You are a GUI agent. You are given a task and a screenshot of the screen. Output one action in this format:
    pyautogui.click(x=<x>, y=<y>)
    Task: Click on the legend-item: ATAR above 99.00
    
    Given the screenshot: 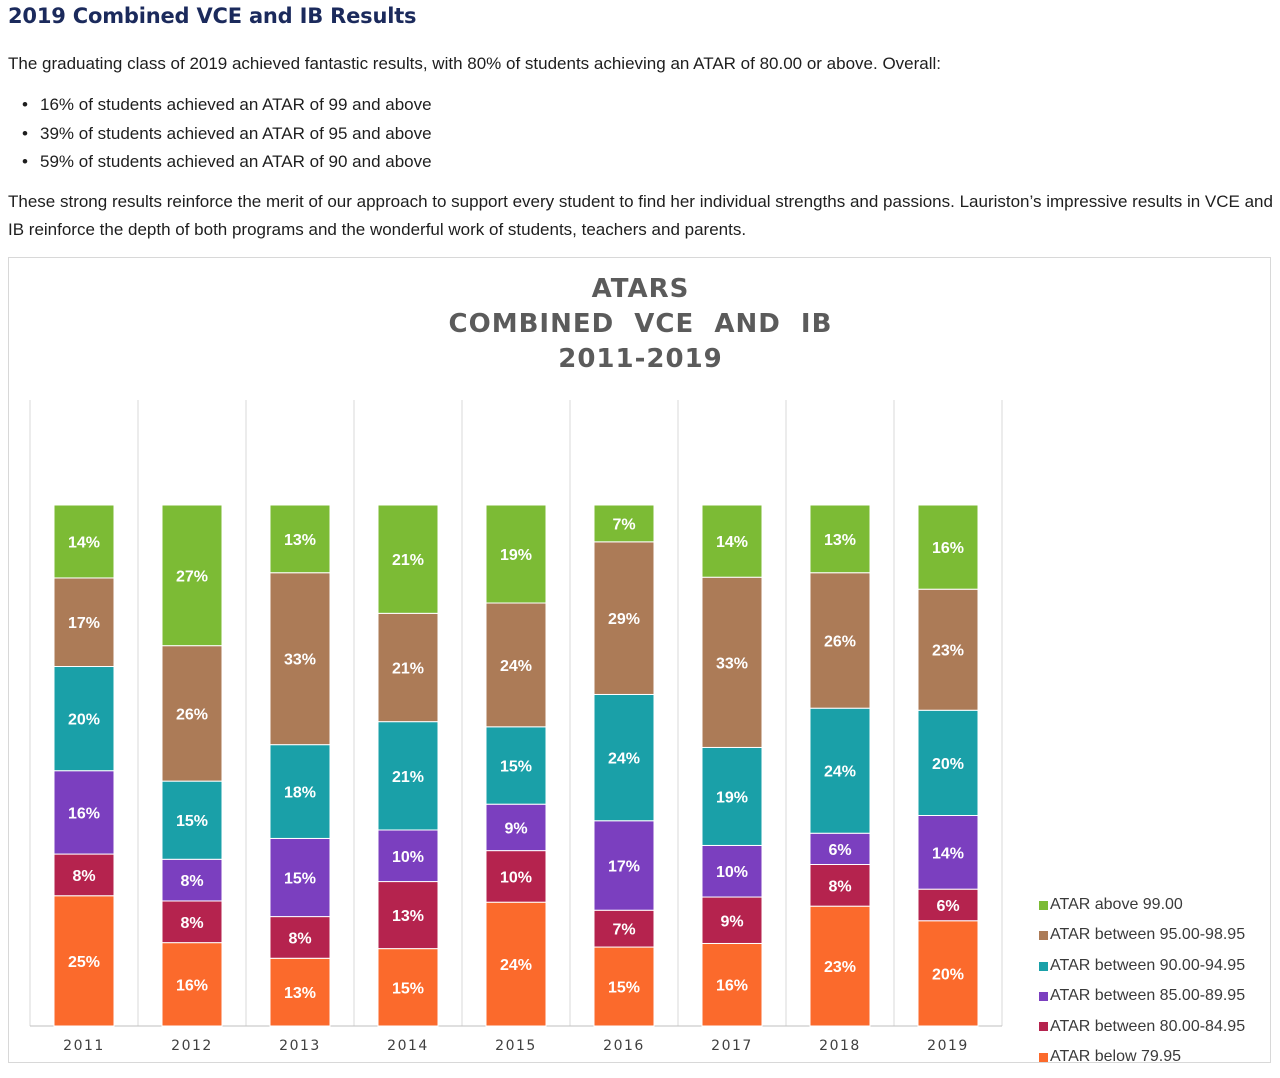 What is the action you would take?
    pyautogui.click(x=1142, y=905)
    